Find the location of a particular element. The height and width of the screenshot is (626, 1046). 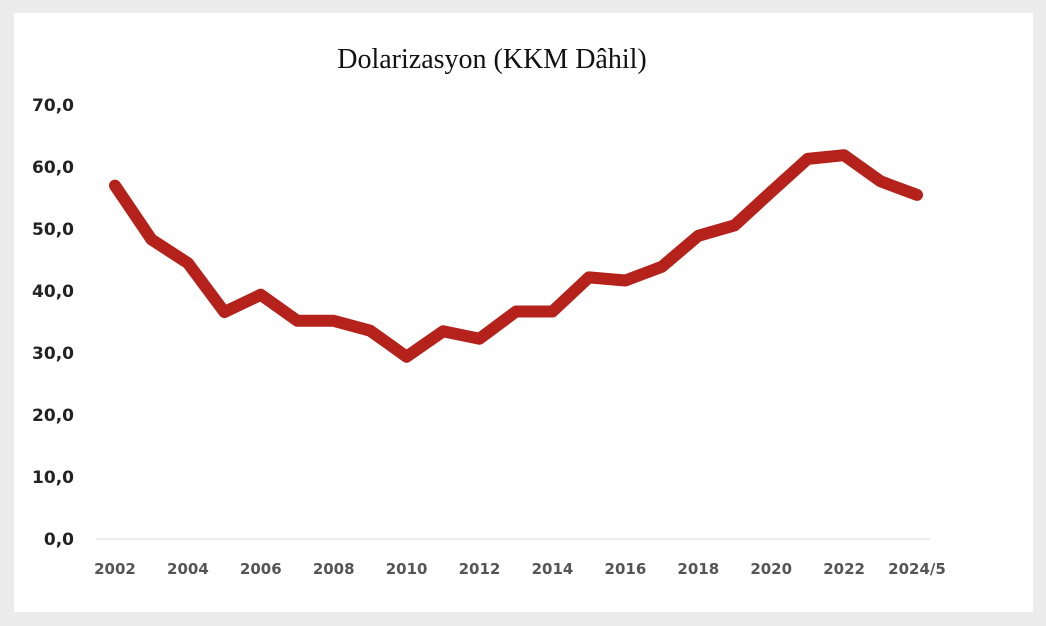

x-tick-label: 2024/5 is located at coordinates (917, 569).